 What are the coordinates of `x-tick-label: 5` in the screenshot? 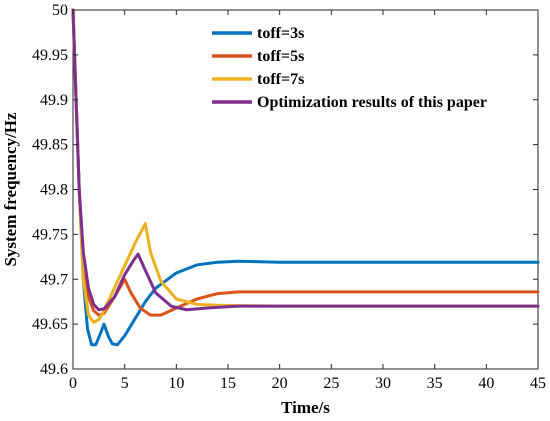 It's located at (125, 383).